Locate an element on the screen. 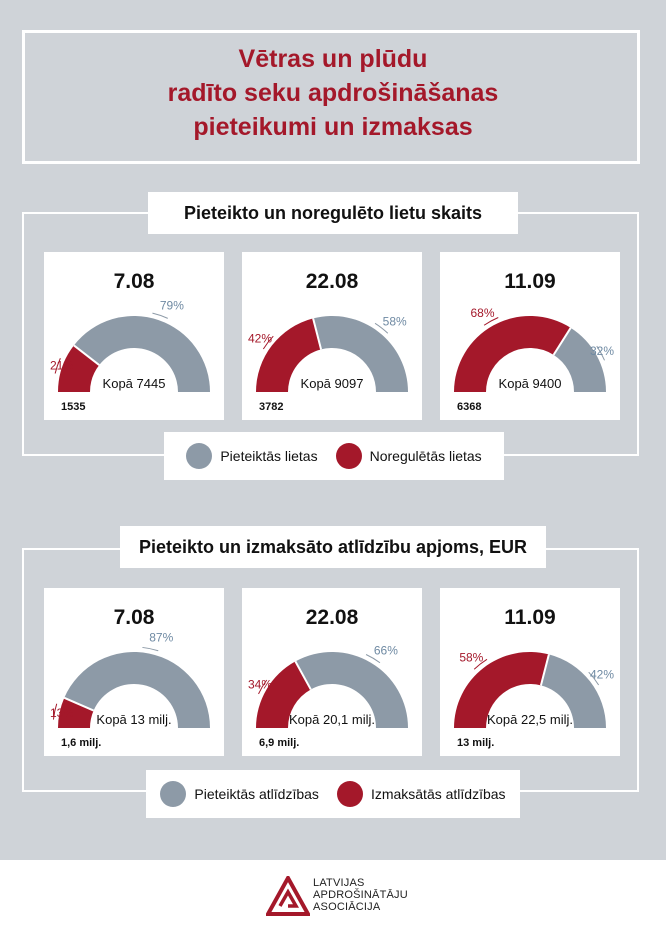 The height and width of the screenshot is (932, 666). gauge-chart: 34% 66% Kopā 20,1 milj. 6,9 milj. is located at coordinates (328, 696).